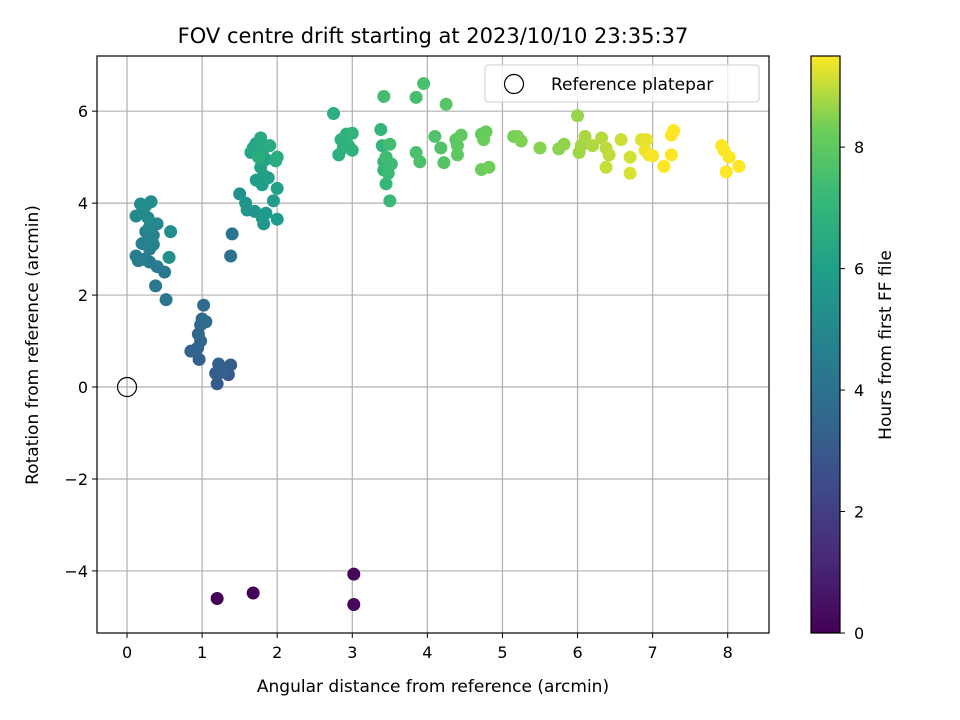  Describe the element at coordinates (825, 344) in the screenshot. I see `colorbar-gradient` at that location.